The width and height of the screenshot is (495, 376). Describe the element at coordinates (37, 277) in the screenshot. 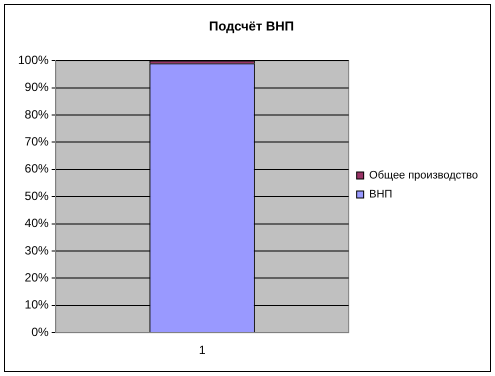

I see `y-tick-label: 20%` at that location.